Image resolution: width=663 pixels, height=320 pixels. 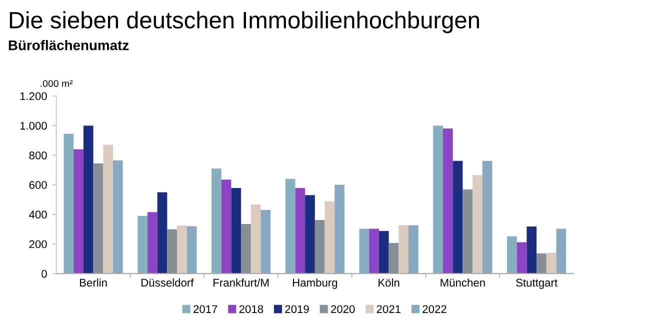 What do you see at coordinates (56, 83) in the screenshot?
I see `y-axis-title: .000 m²` at bounding box center [56, 83].